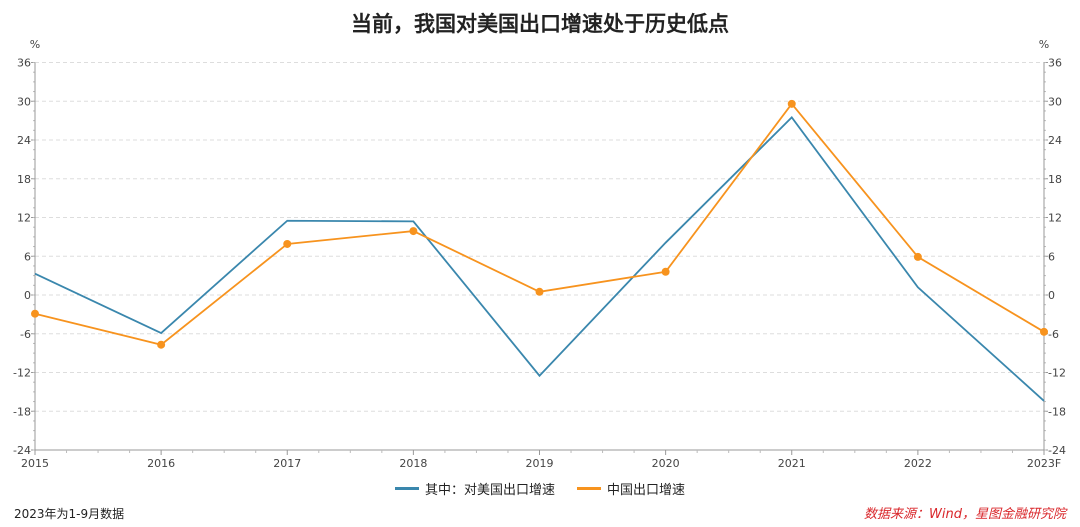 The height and width of the screenshot is (527, 1080). Describe the element at coordinates (413, 463) in the screenshot. I see `x-tick-label: 2018` at that location.